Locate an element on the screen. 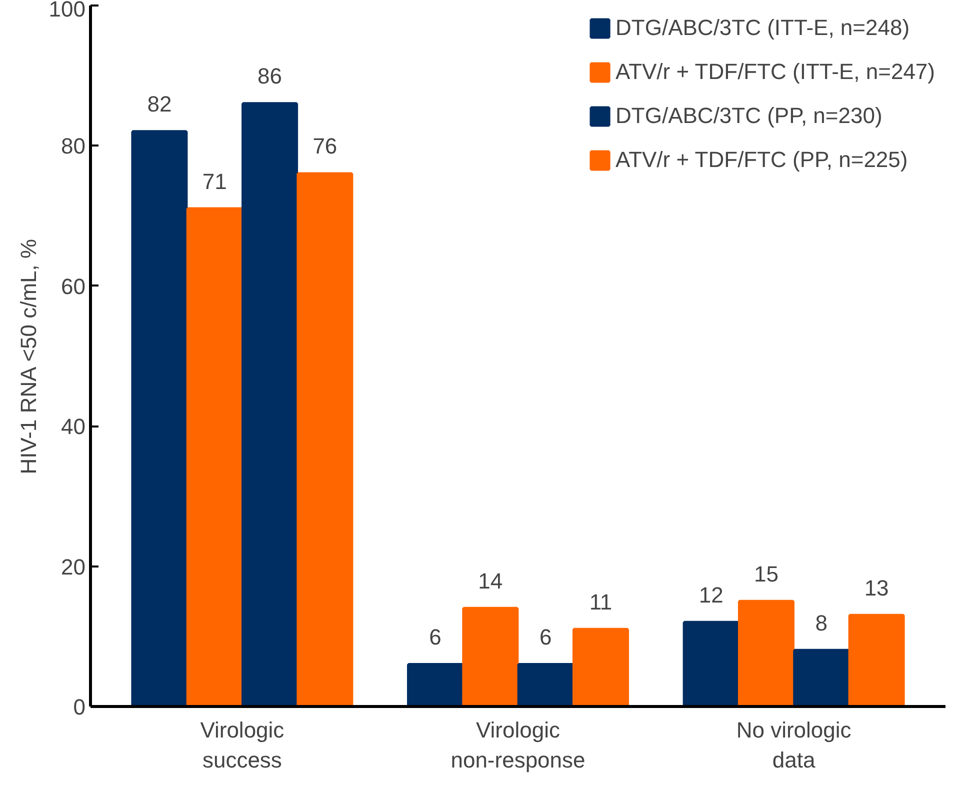 The image size is (963, 786). legend-label: DTG/ABC/3TC (ITT-E, n=248) is located at coordinates (763, 28).